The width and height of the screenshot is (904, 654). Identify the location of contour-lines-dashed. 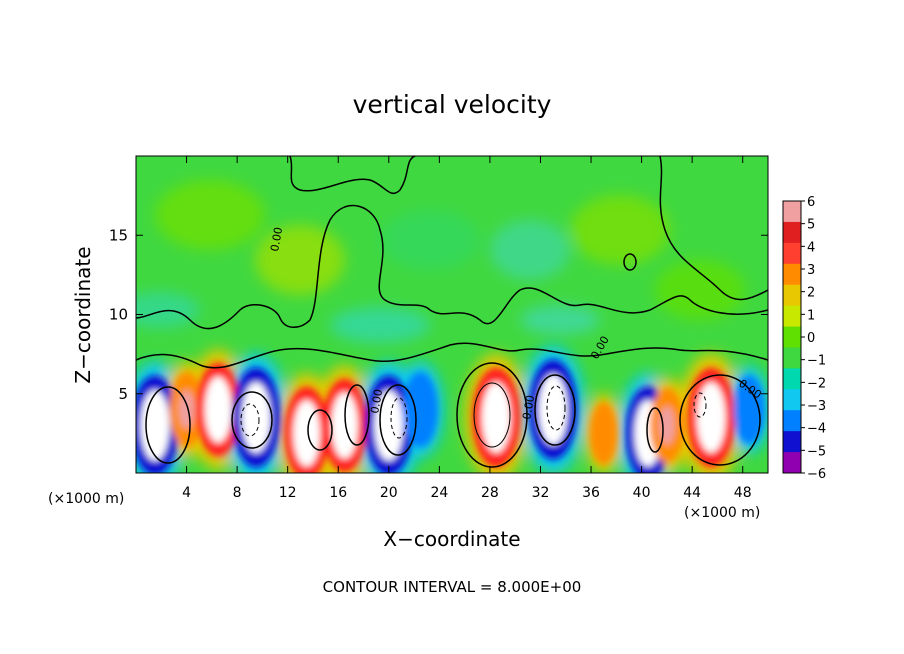
(473, 415).